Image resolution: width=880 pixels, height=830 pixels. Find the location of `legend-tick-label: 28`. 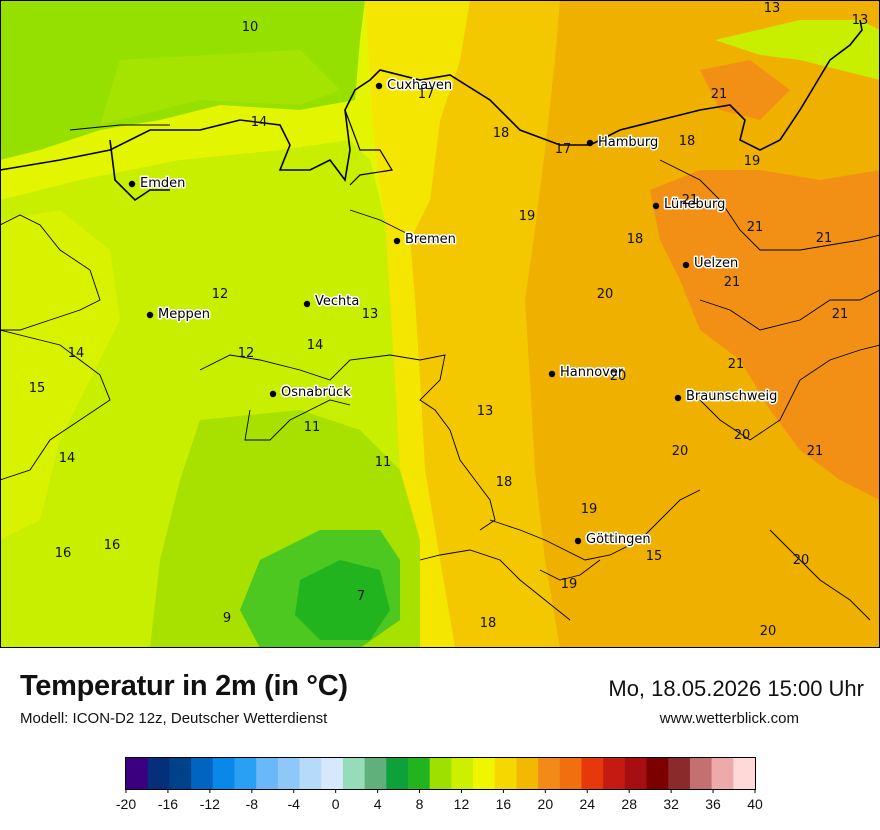

legend-tick-label: 28 is located at coordinates (629, 804).